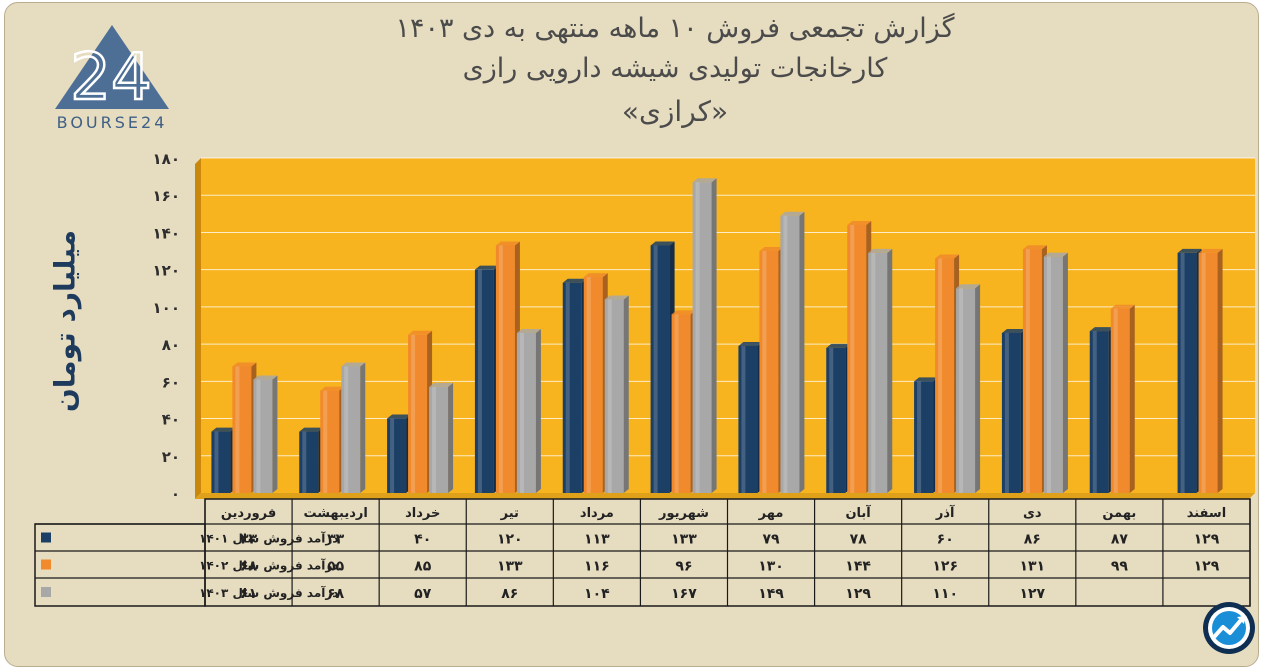 Image resolution: width=1271 pixels, height=669 pixels. What do you see at coordinates (597, 540) in the screenshot?
I see `data-label: ۱۱۳` at bounding box center [597, 540].